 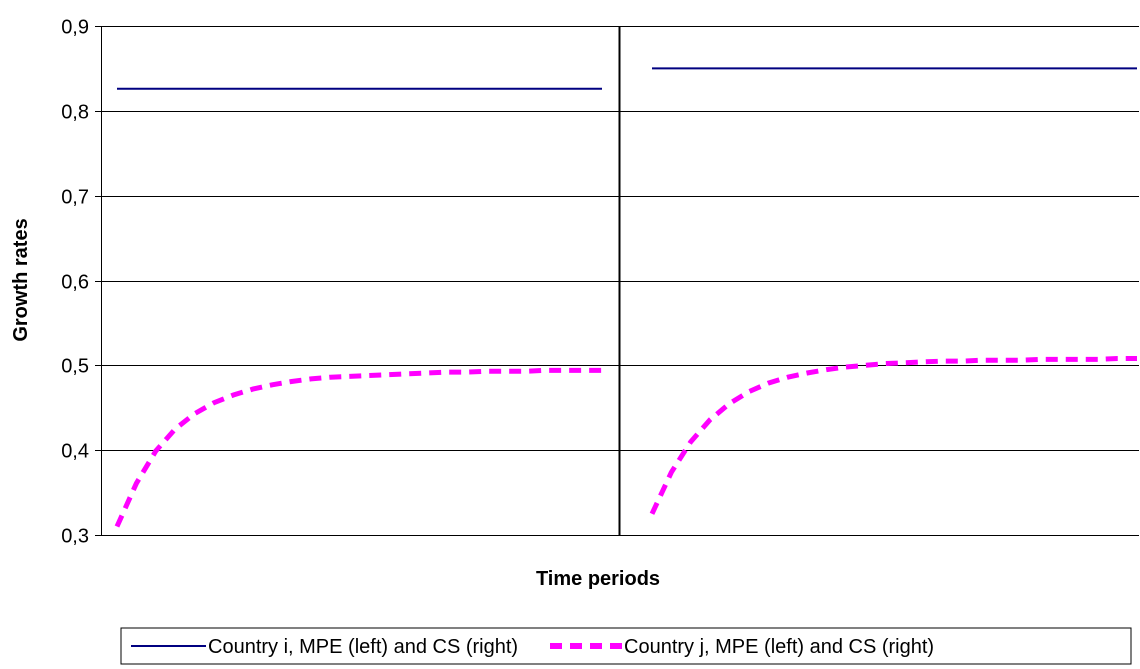 What do you see at coordinates (779, 647) in the screenshot?
I see `legend-label-country-j: Country j, MPE (left) and CS (right)` at bounding box center [779, 647].